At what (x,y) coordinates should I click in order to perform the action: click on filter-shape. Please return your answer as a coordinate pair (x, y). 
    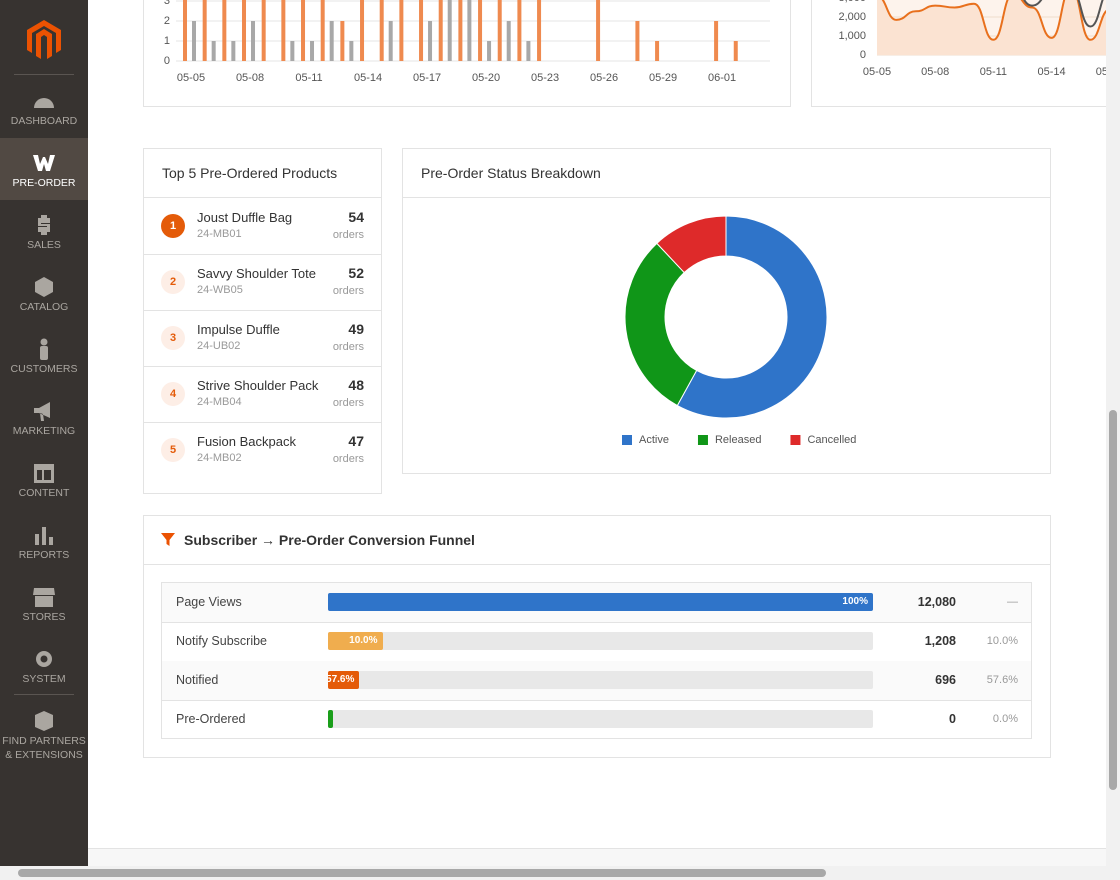
    Looking at the image, I should click on (168, 539).